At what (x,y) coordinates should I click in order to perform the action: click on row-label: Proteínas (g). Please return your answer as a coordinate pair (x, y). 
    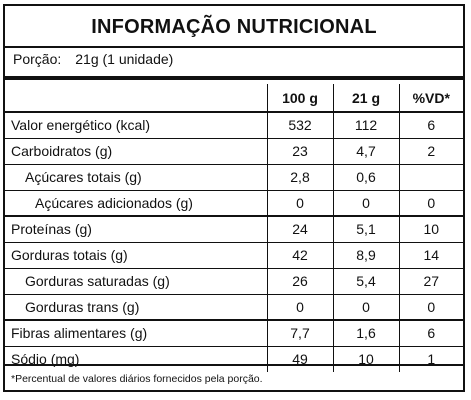
    Looking at the image, I should click on (136, 228).